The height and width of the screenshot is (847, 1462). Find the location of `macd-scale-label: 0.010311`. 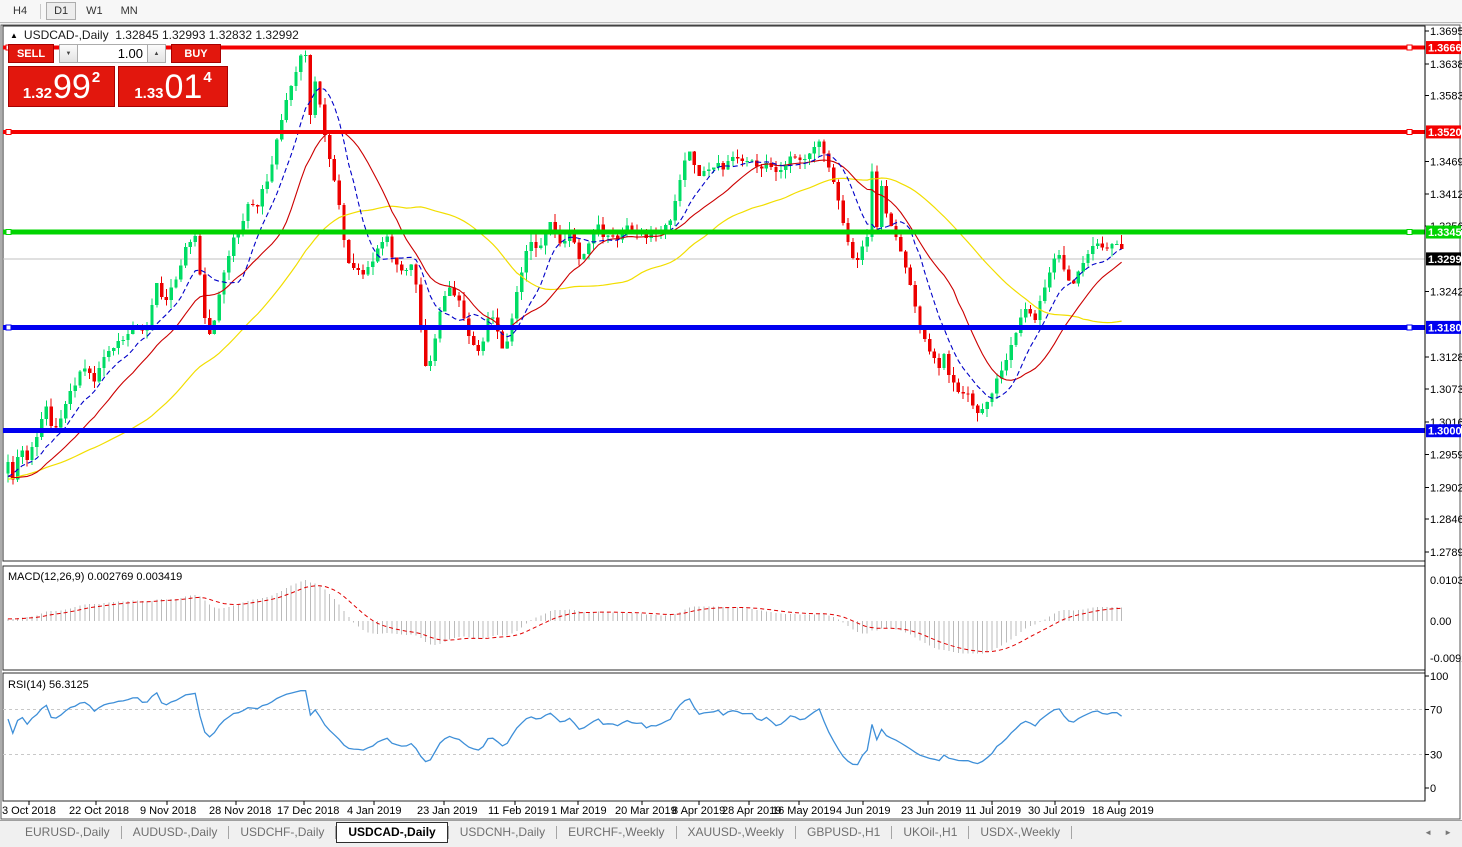

macd-scale-label: 0.010311 is located at coordinates (1446, 581).